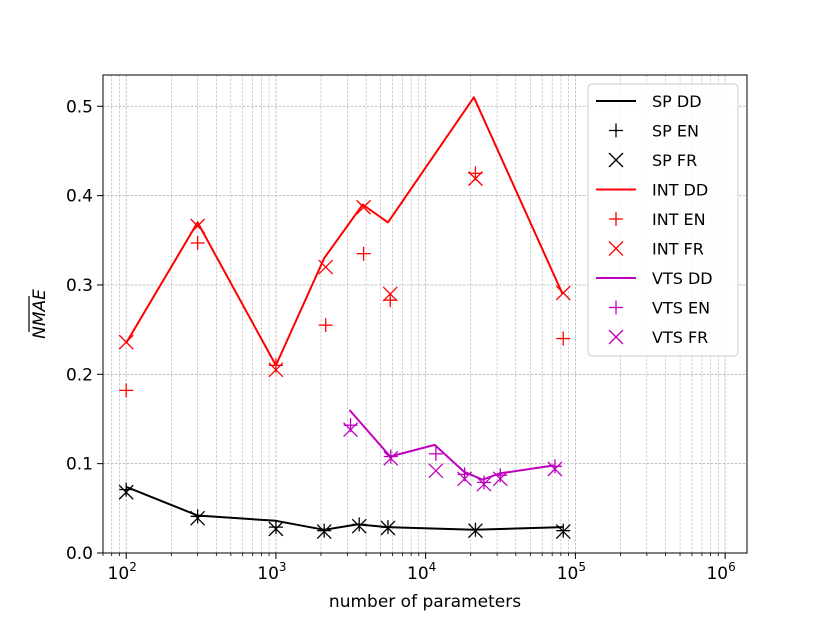  What do you see at coordinates (682, 278) in the screenshot?
I see `legend-label: VTS DD` at bounding box center [682, 278].